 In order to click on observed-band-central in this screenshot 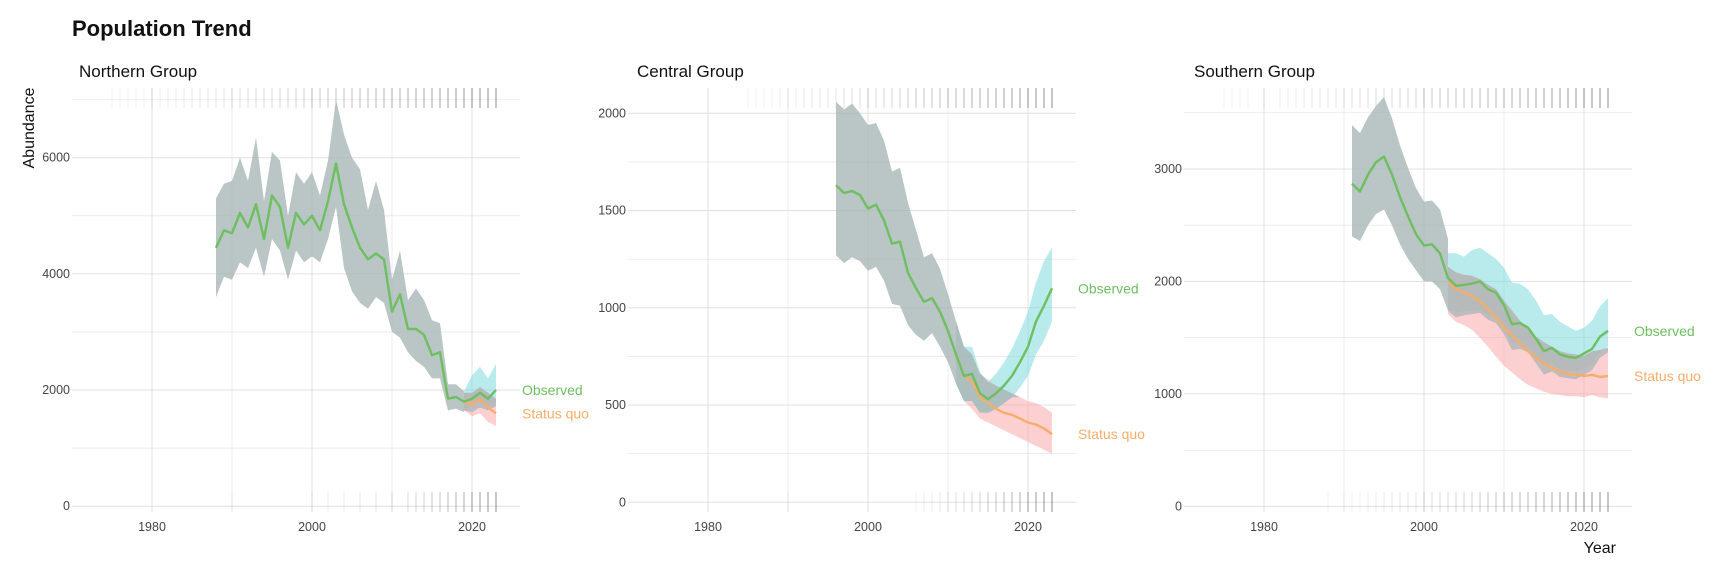, I will do `click(1004, 330)`.